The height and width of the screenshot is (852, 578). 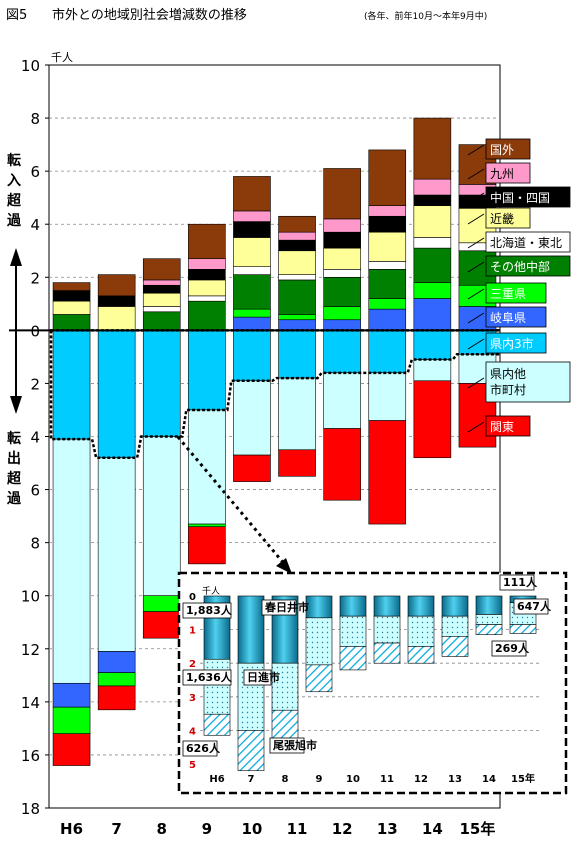 What do you see at coordinates (14, 221) in the screenshot?
I see `upper-label-char: 過` at bounding box center [14, 221].